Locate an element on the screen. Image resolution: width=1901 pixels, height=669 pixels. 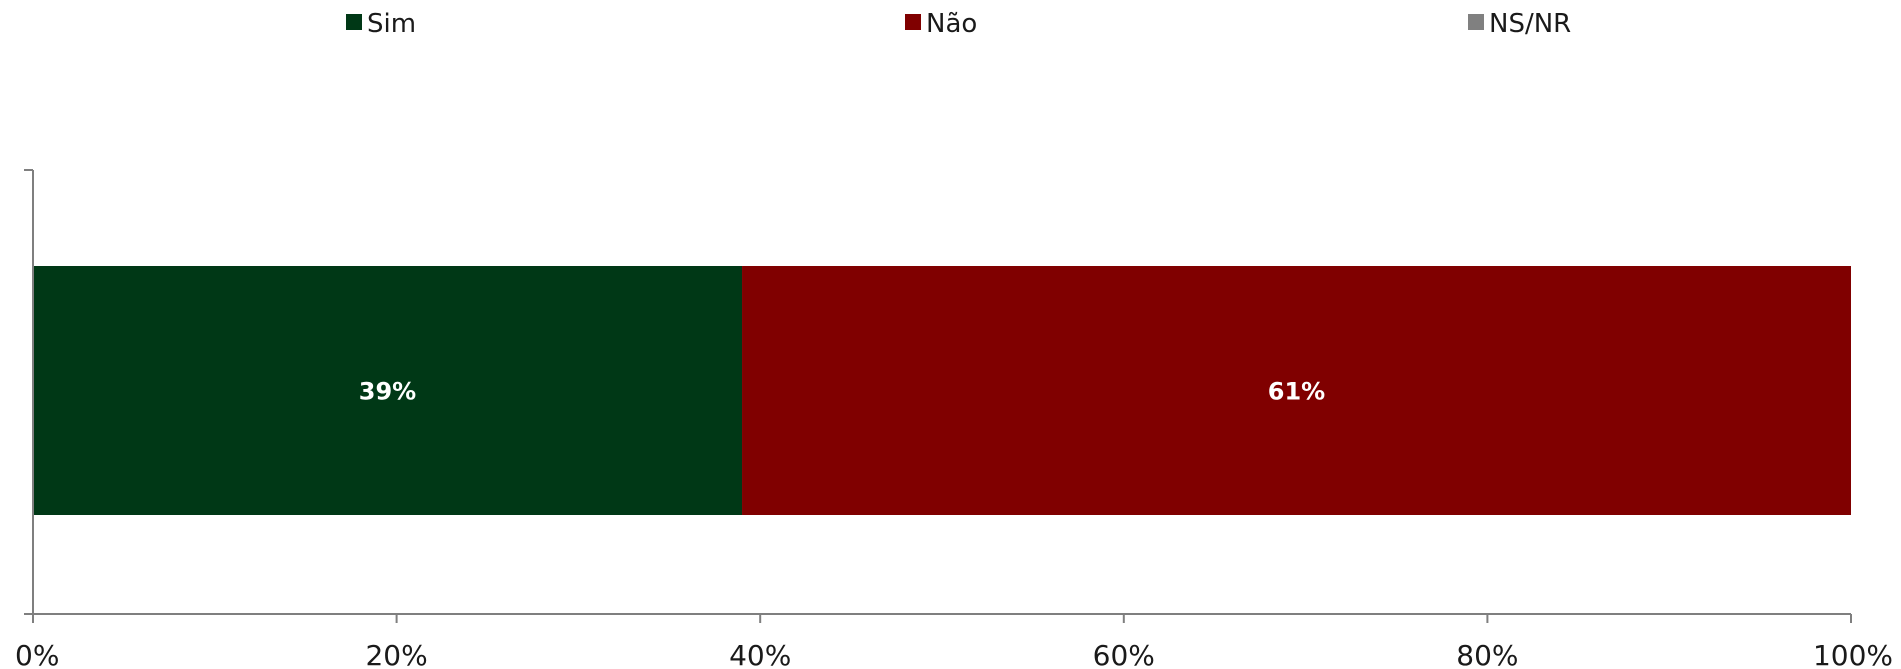
legend-label-nao: Não is located at coordinates (951, 24).